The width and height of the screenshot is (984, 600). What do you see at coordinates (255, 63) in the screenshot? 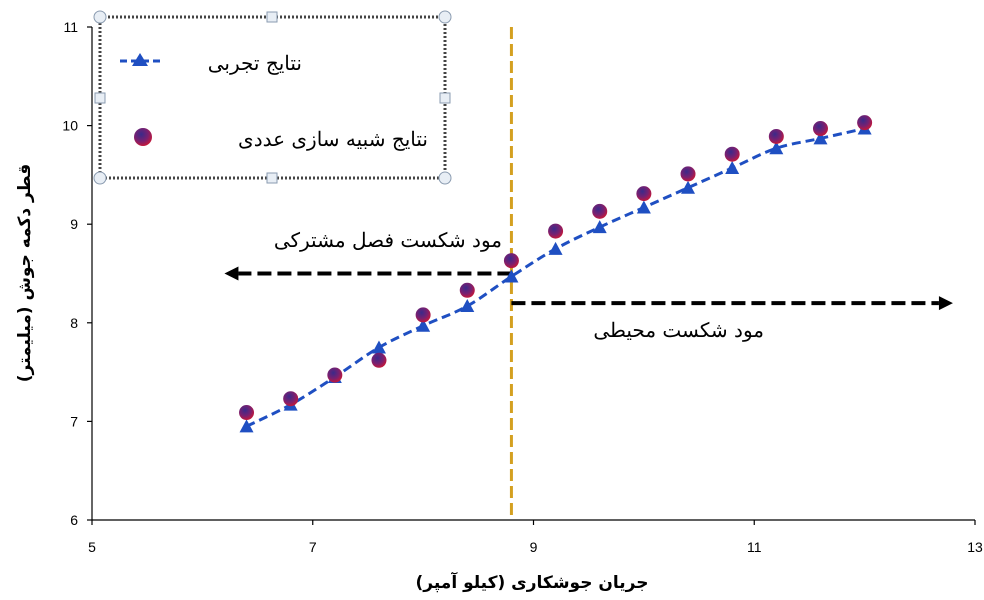
I see `legend-experimental-label: نتایج تجربی` at bounding box center [255, 63].